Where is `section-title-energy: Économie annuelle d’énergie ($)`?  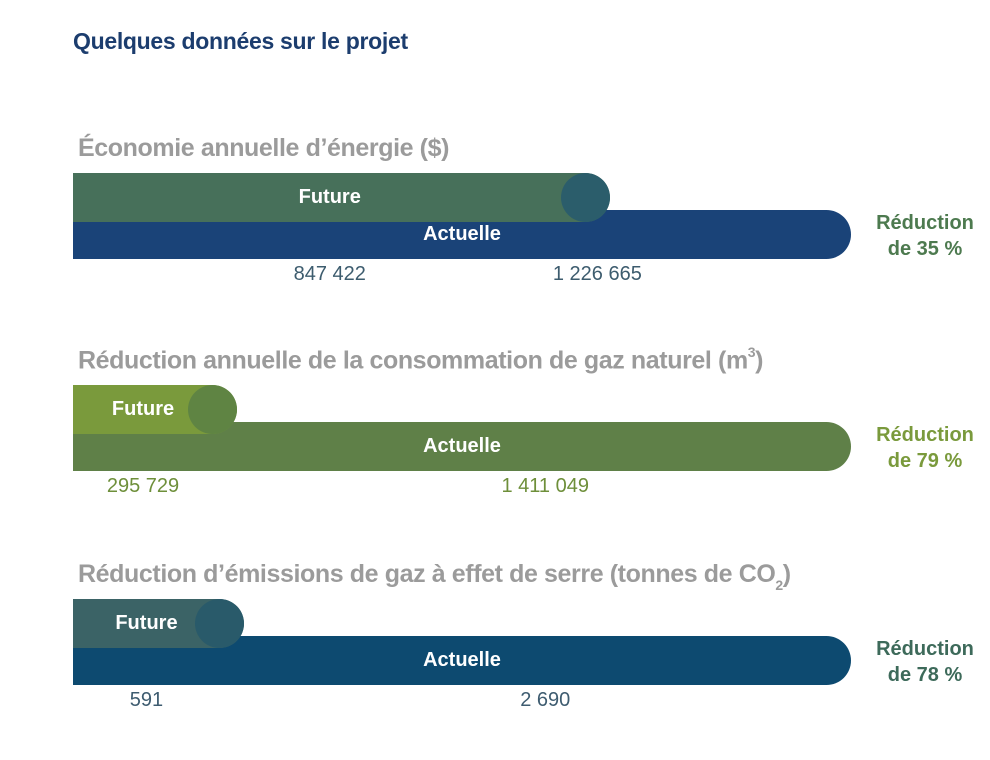 section-title-energy: Économie annuelle d’énergie ($) is located at coordinates (263, 148).